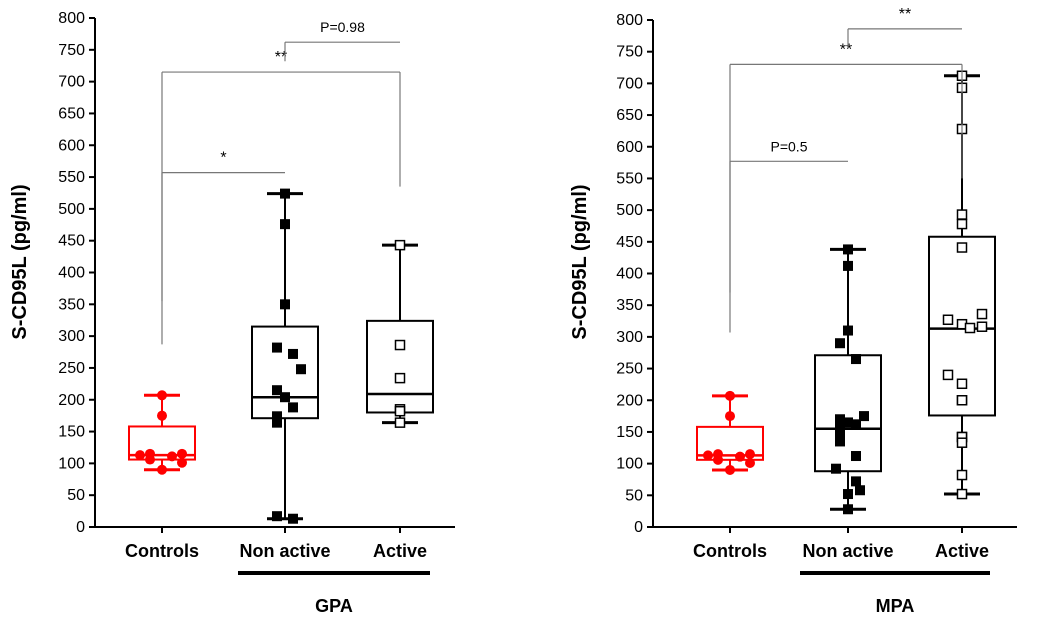 This screenshot has width=1039, height=620. Describe the element at coordinates (629, 115) in the screenshot. I see `y-tick-label: 650` at that location.